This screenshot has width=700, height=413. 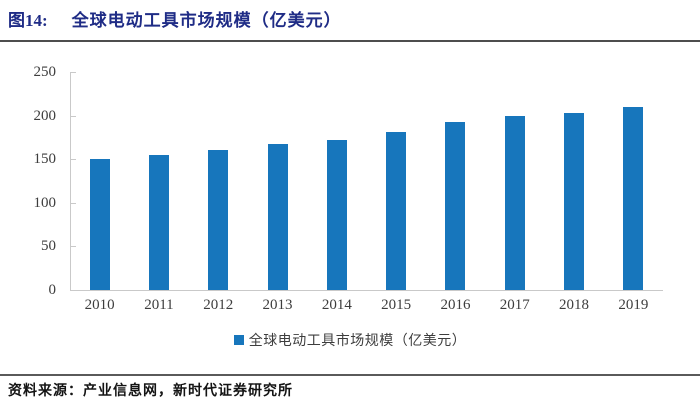 What do you see at coordinates (48, 246) in the screenshot?
I see `y-axis-label: 50` at bounding box center [48, 246].